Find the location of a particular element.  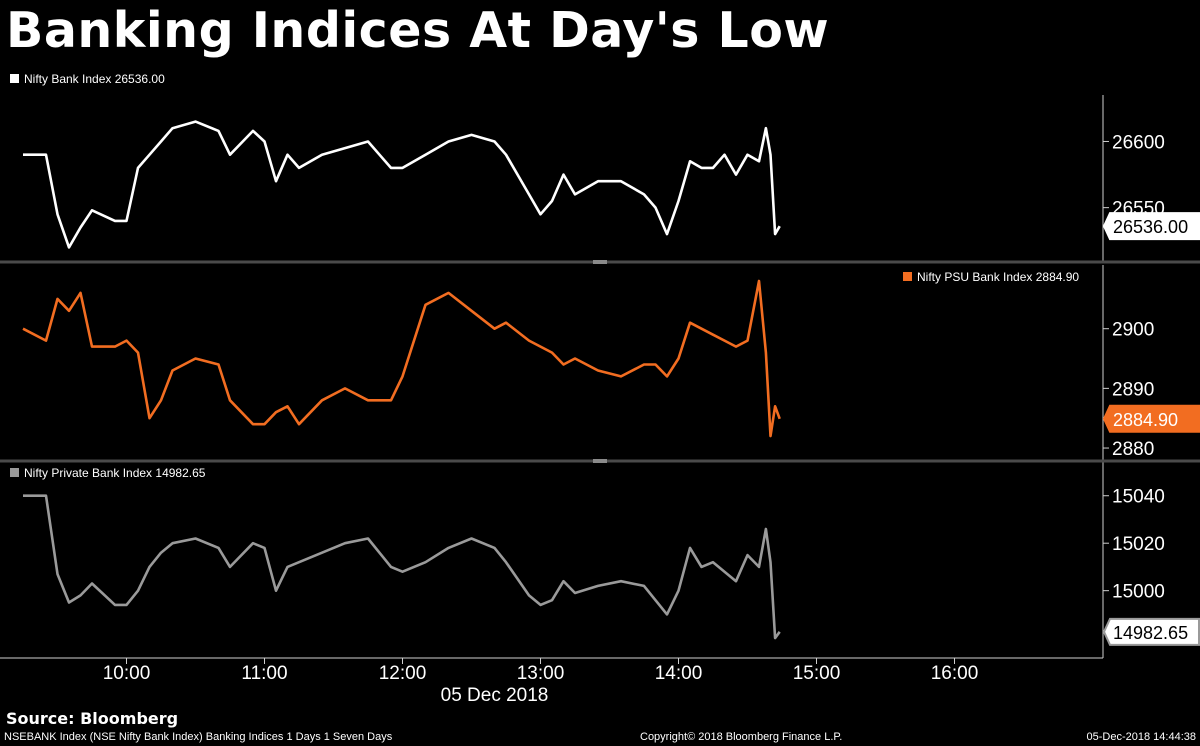

legend-label: Nifty PSU Bank Index 2884.90 is located at coordinates (998, 277).